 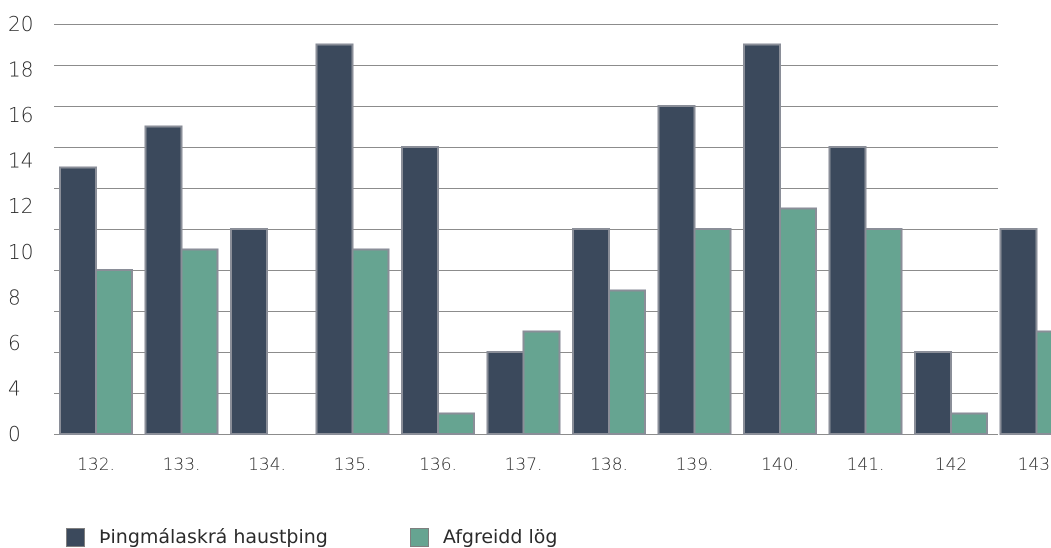 What do you see at coordinates (20, 206) in the screenshot?
I see `y-tick-label: 12` at bounding box center [20, 206].